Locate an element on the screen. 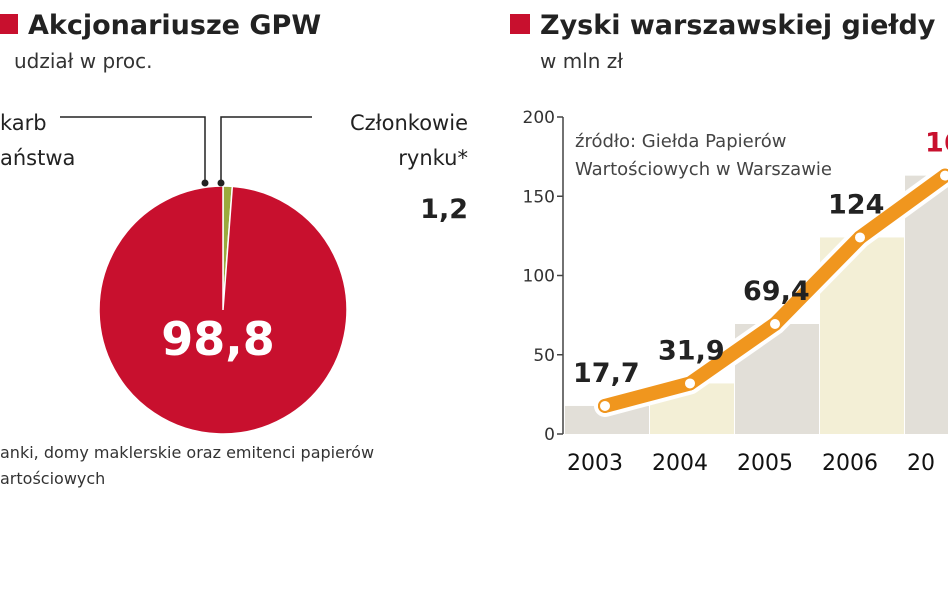  line-title: Zyski warszawskiej giełdy is located at coordinates (738, 25).